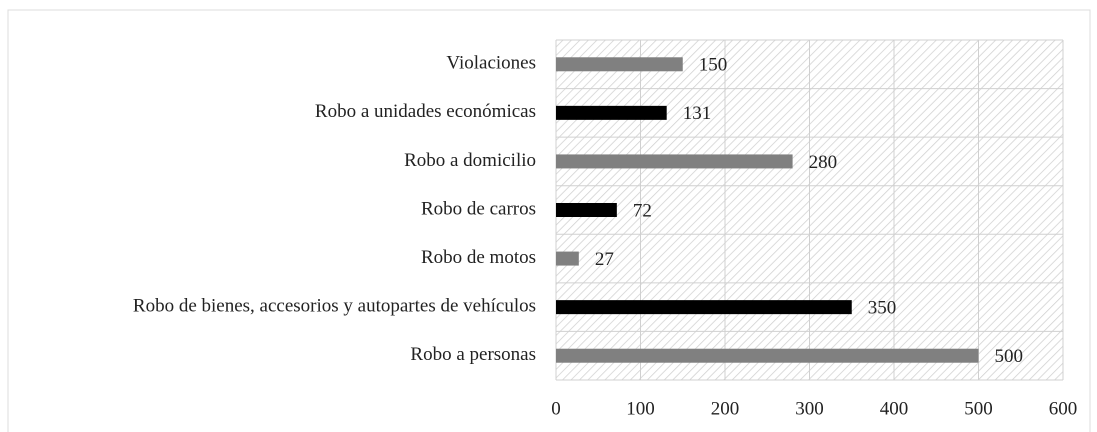 Image resolution: width=1097 pixels, height=432 pixels. I want to click on value-label: 131, so click(697, 113).